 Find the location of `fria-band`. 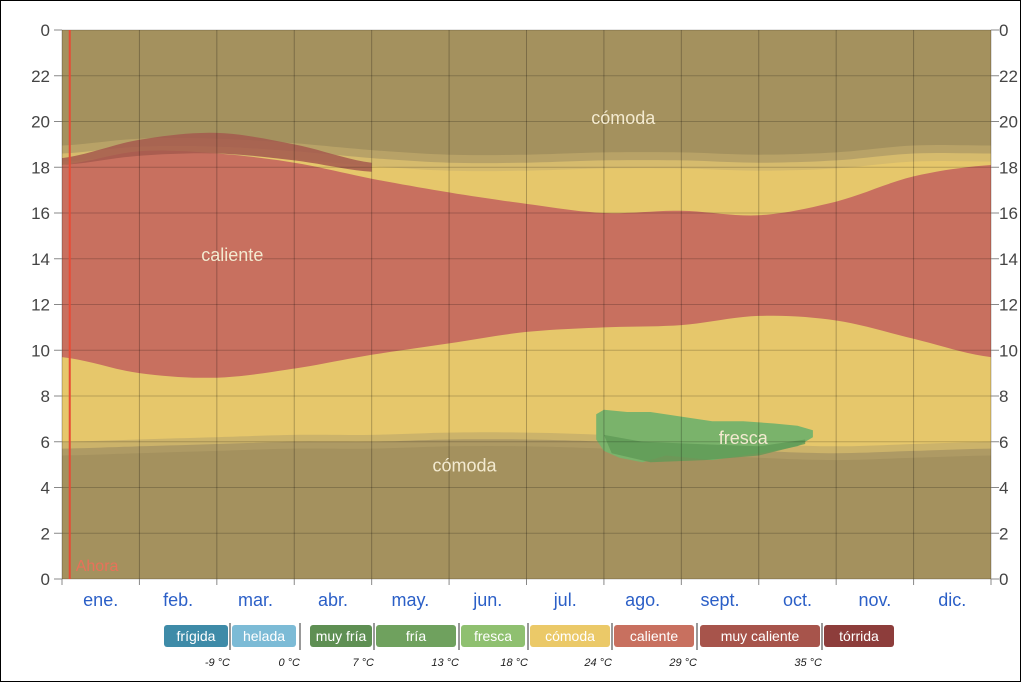

fria-band is located at coordinates (704, 448).